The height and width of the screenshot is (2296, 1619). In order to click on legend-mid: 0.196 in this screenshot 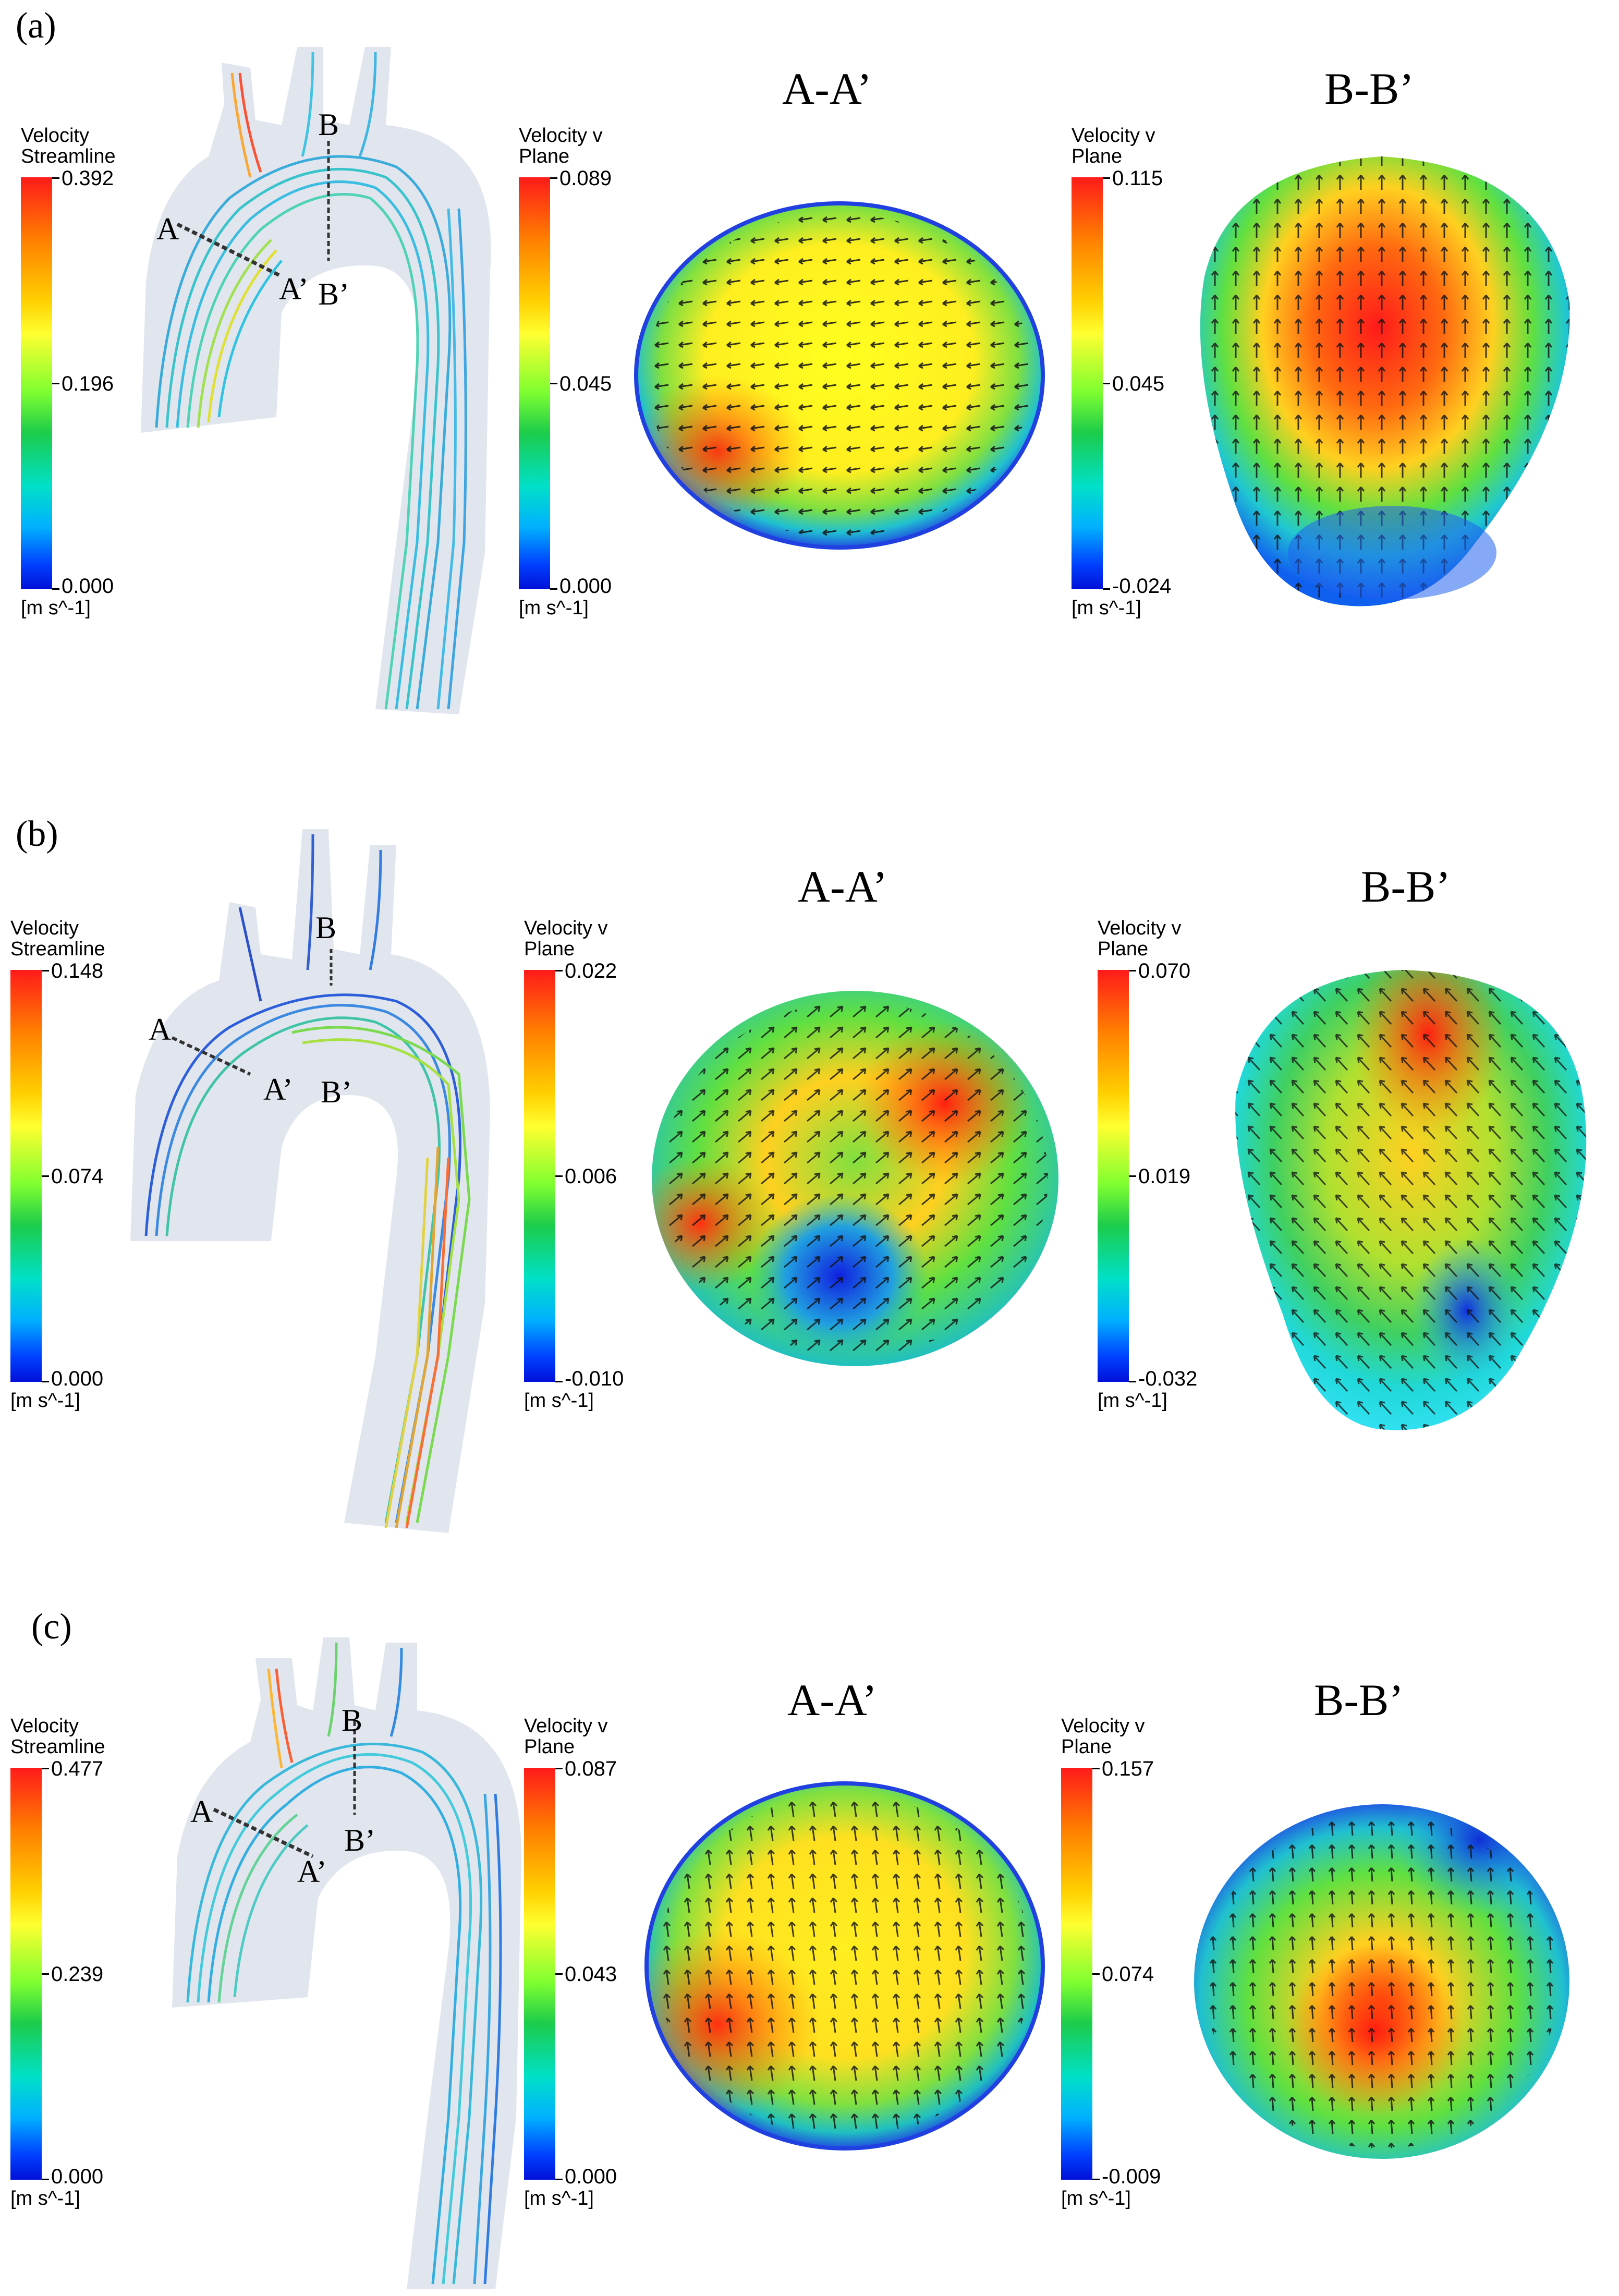, I will do `click(88, 383)`.